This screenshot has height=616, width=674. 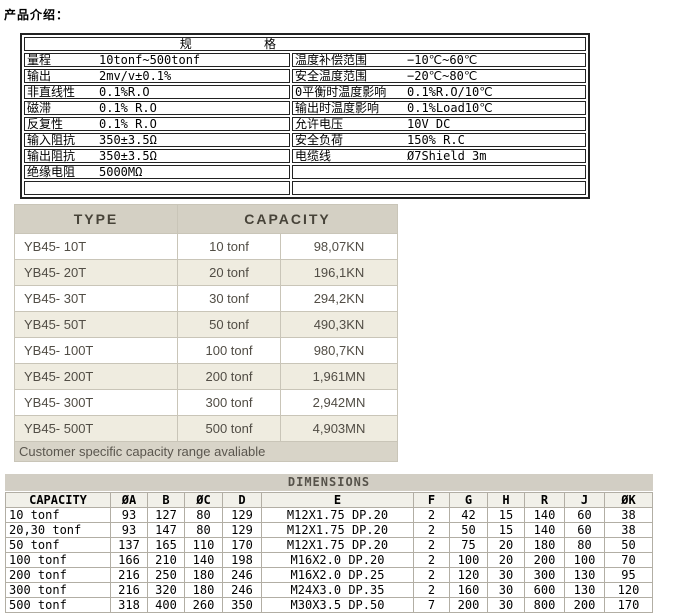 I want to click on spec-left-cell: 输出 2mv/v±0.1%, so click(x=157, y=76).